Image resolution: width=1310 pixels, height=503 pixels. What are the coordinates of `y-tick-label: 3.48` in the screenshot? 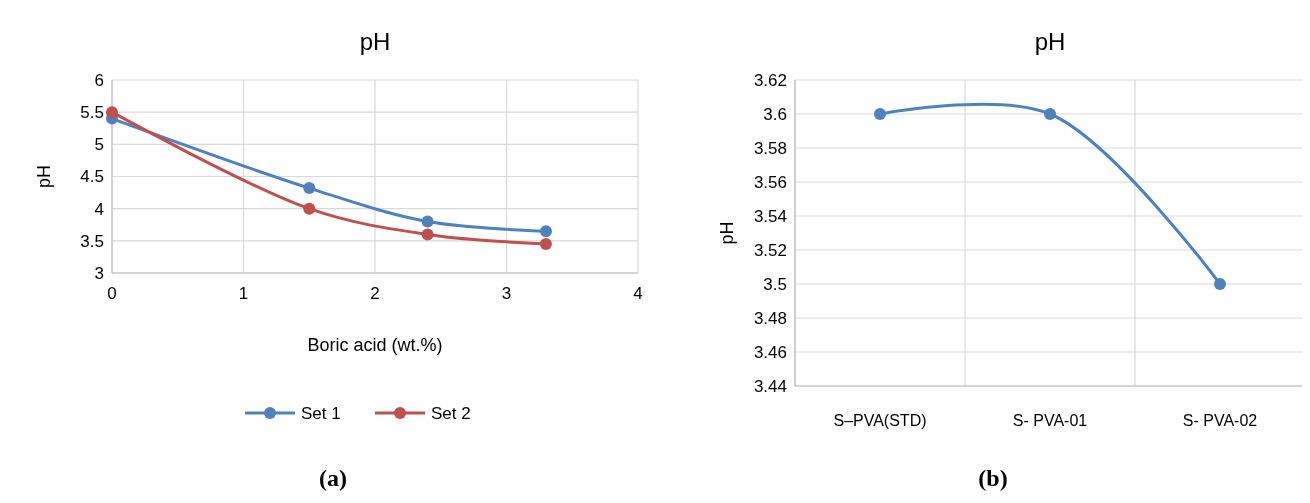 It's located at (770, 318).